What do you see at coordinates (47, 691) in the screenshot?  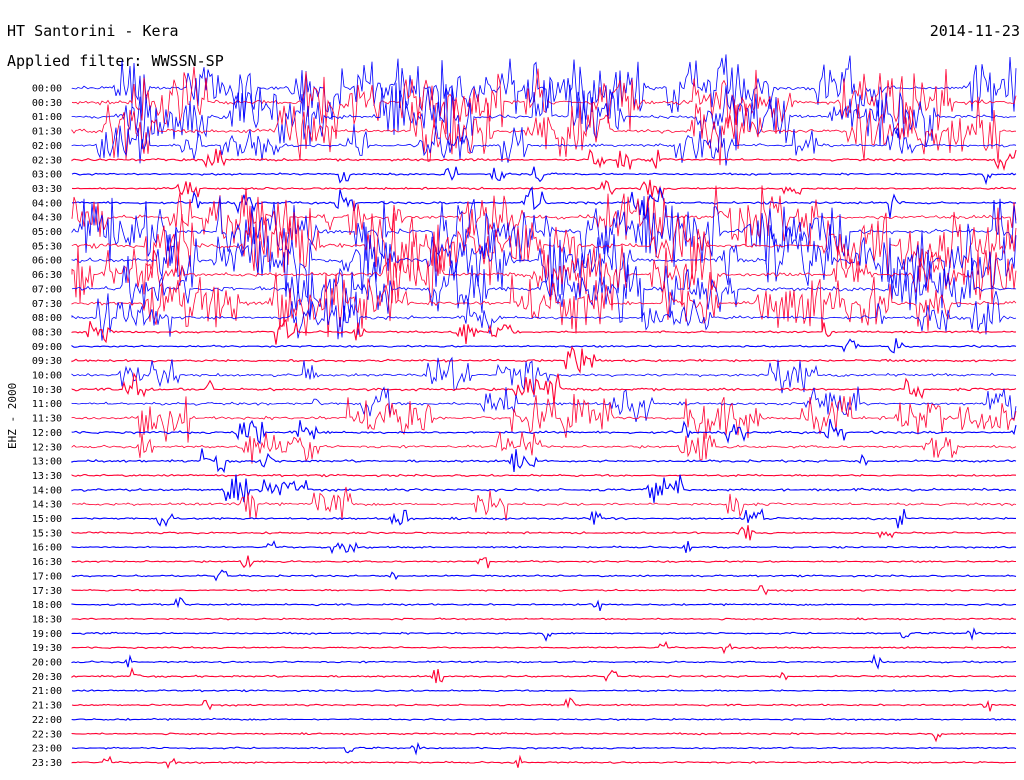 I see `time-tick-label: 21:00` at bounding box center [47, 691].